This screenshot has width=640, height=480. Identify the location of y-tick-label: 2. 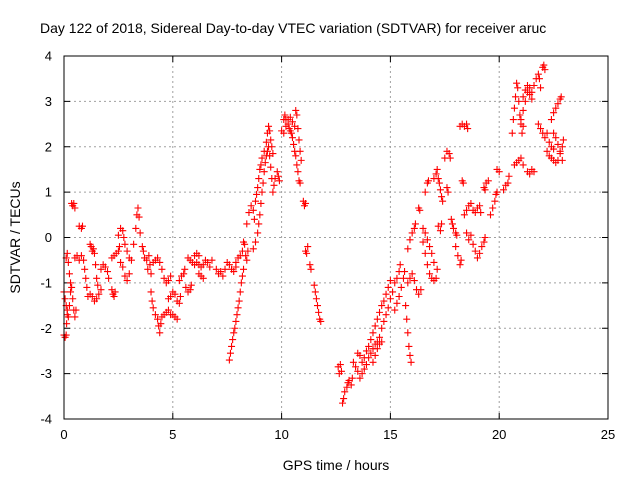
(48, 146).